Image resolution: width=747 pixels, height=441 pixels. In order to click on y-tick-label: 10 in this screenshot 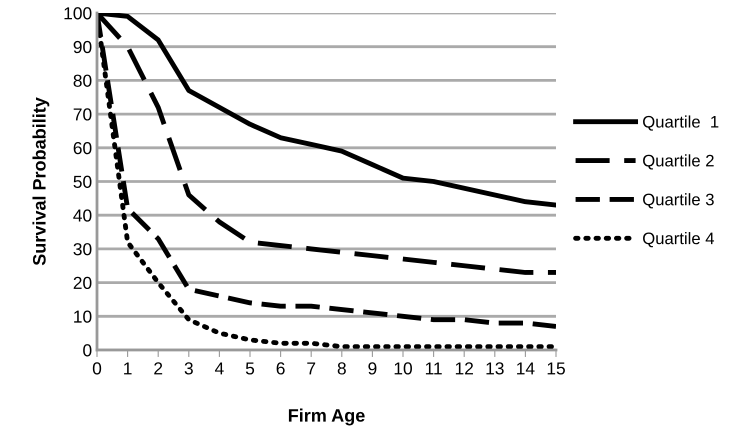, I will do `click(83, 316)`.